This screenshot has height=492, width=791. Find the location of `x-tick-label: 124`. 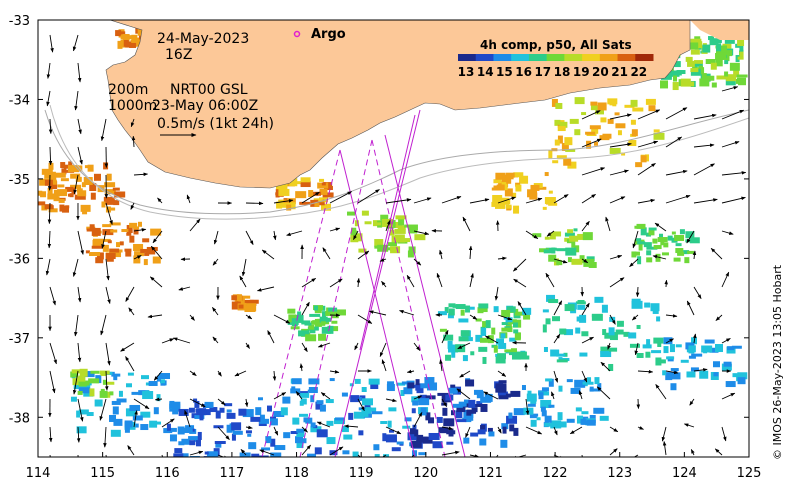

x-tick-label: 124 is located at coordinates (684, 473).